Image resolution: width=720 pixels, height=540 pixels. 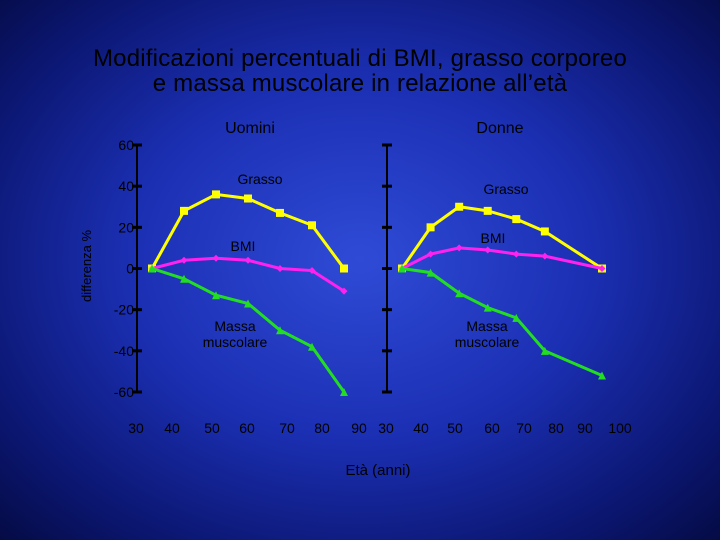 What do you see at coordinates (502, 258) in the screenshot?
I see `series-line` at bounding box center [502, 258].